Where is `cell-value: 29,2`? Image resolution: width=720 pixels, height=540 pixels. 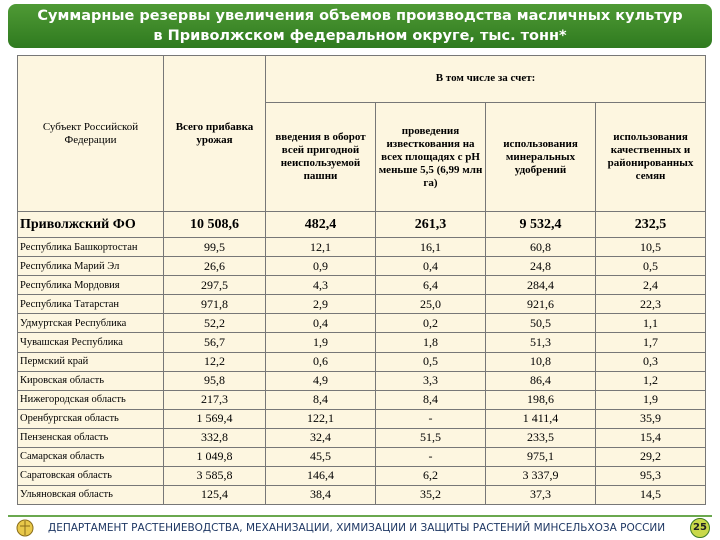 cell-value: 29,2 is located at coordinates (650, 456).